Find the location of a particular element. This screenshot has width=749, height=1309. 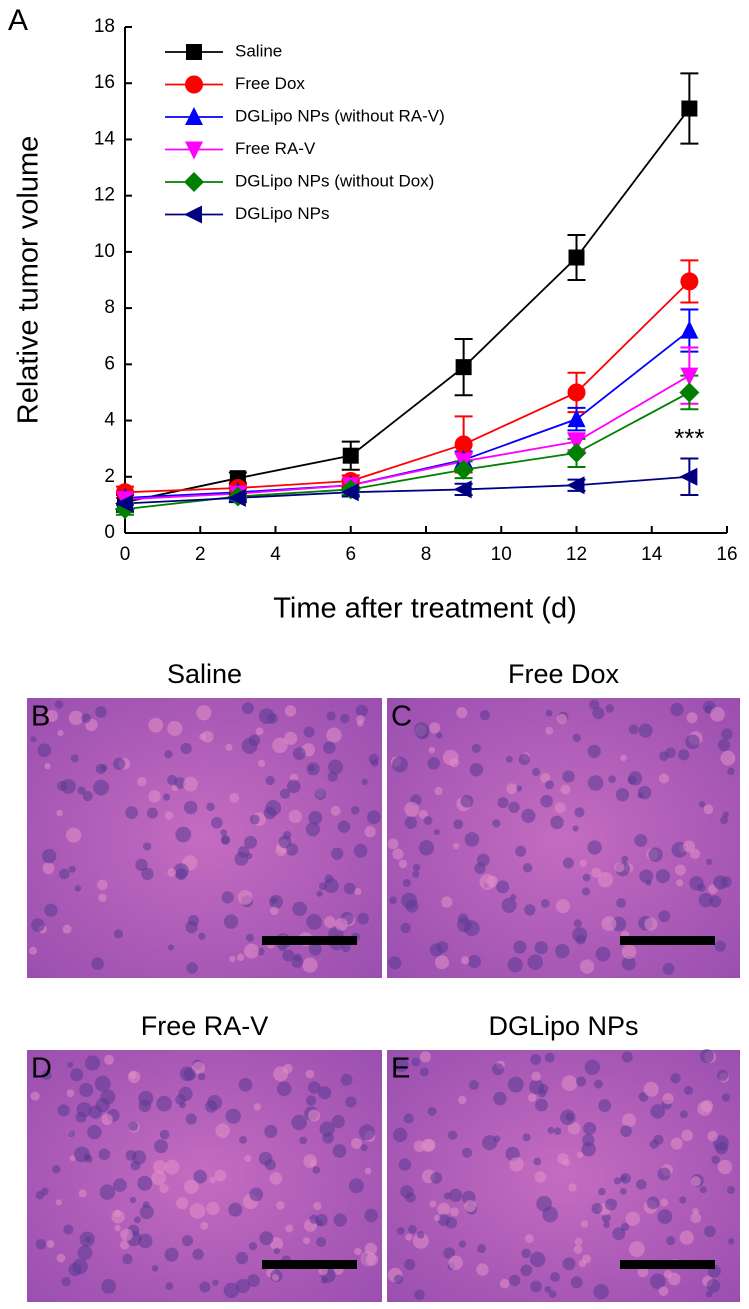

y-tick-label: 18 is located at coordinates (104, 26).